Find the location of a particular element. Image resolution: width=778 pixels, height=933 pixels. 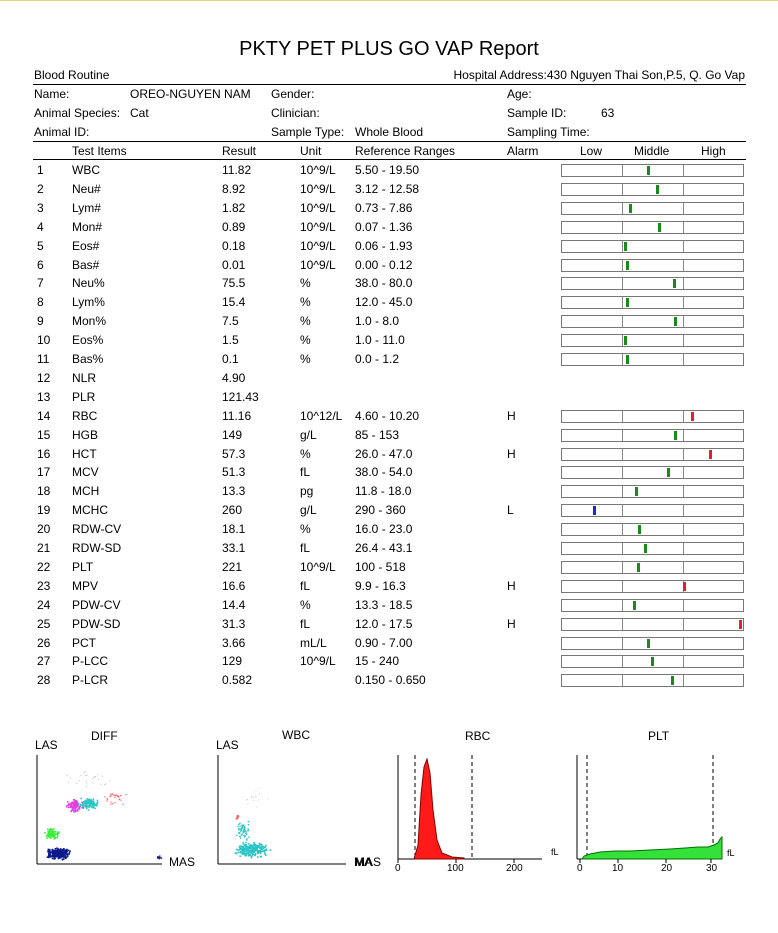

wbc-scatter-plot: WBC LAS MAS is located at coordinates (294, 798).